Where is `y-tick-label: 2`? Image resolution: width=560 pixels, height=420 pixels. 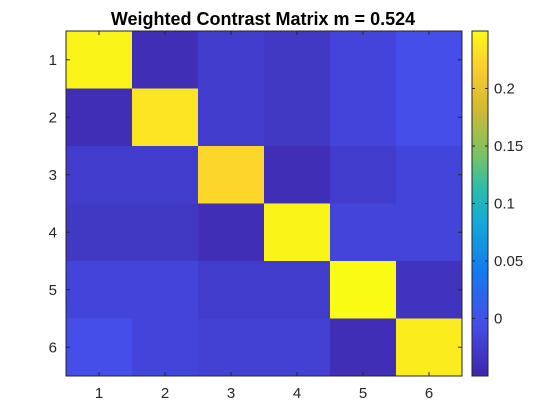
y-tick-label: 2 is located at coordinates (53, 117).